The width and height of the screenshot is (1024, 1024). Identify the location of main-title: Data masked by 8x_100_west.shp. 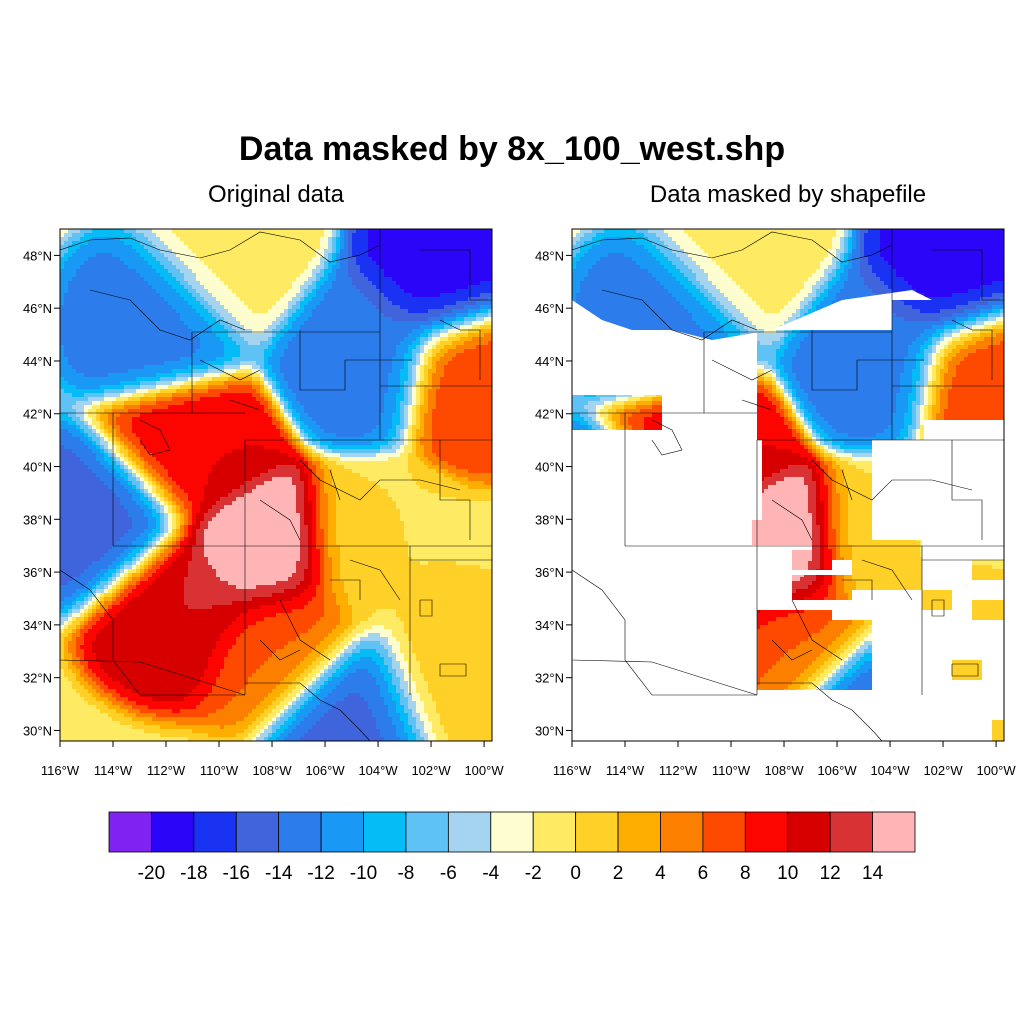
(512, 149).